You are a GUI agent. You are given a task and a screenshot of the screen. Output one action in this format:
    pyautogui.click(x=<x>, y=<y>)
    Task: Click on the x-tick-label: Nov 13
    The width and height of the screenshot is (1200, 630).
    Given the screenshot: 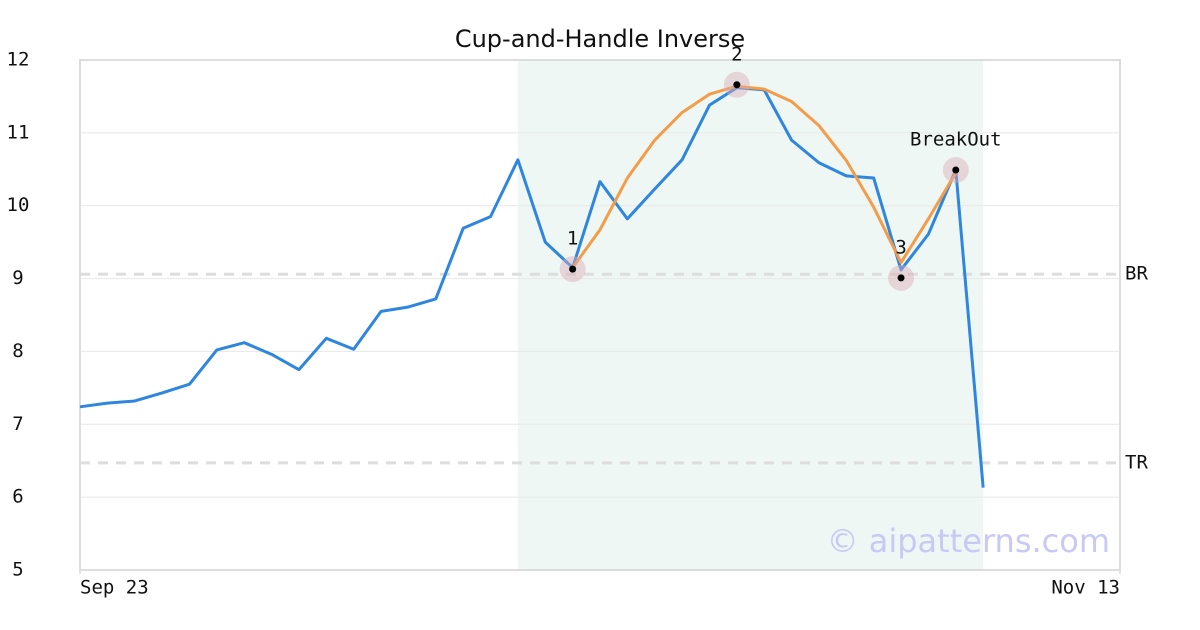 What is the action you would take?
    pyautogui.click(x=1085, y=588)
    